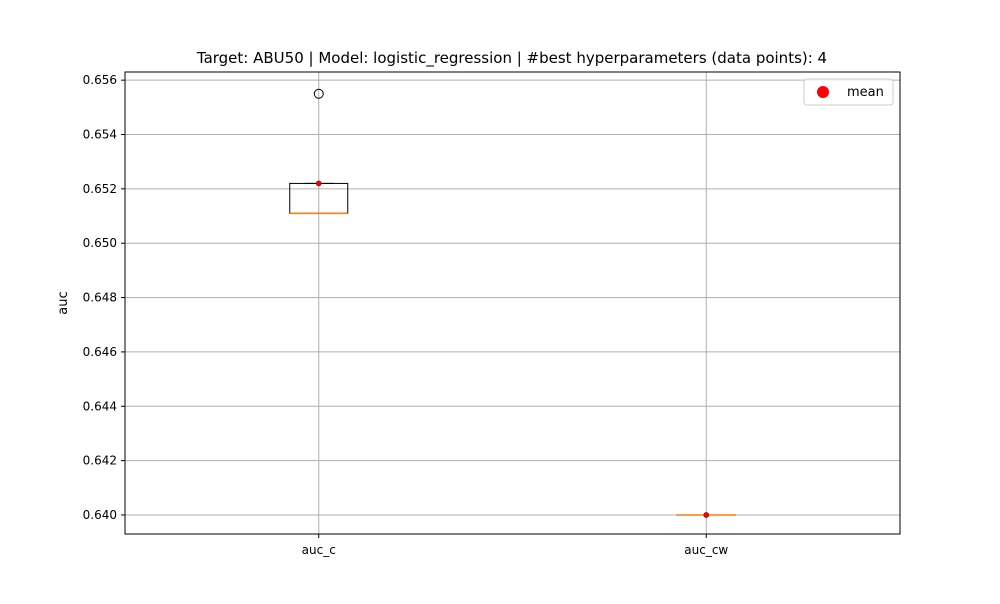 The image size is (1000, 604). I want to click on legend-mean-marker, so click(823, 92).